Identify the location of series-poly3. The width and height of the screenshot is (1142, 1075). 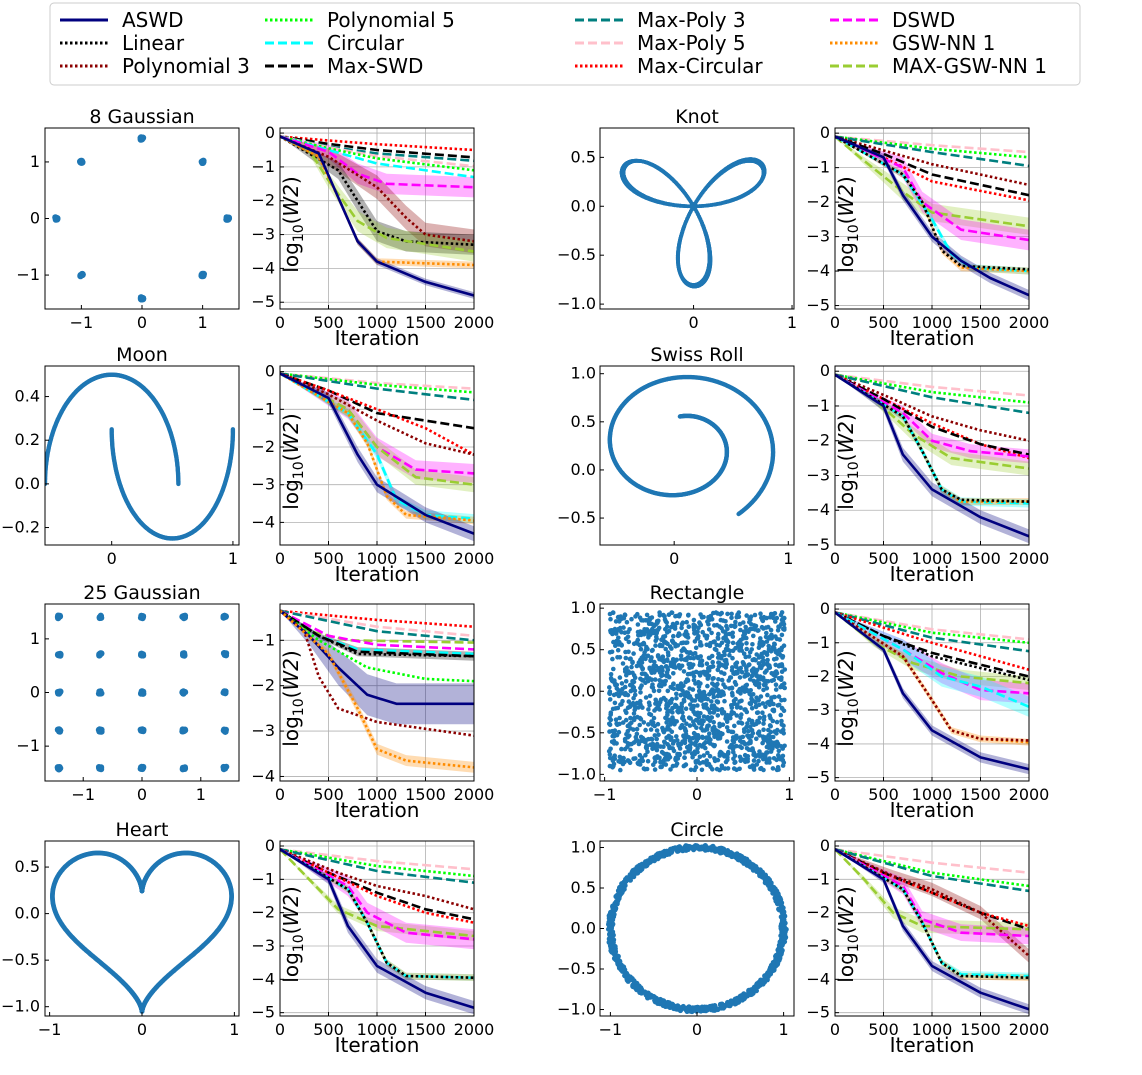
(932, 407).